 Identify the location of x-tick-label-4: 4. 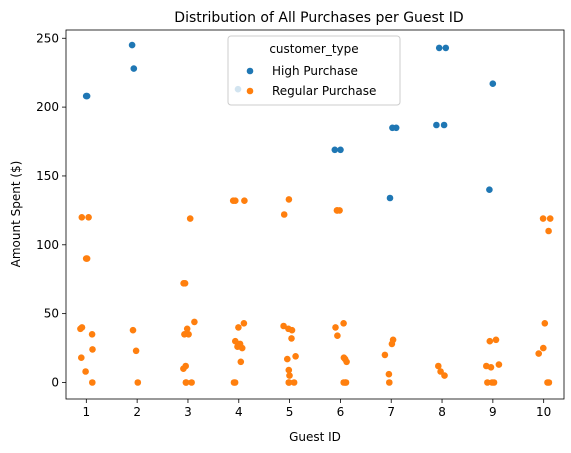
(239, 412).